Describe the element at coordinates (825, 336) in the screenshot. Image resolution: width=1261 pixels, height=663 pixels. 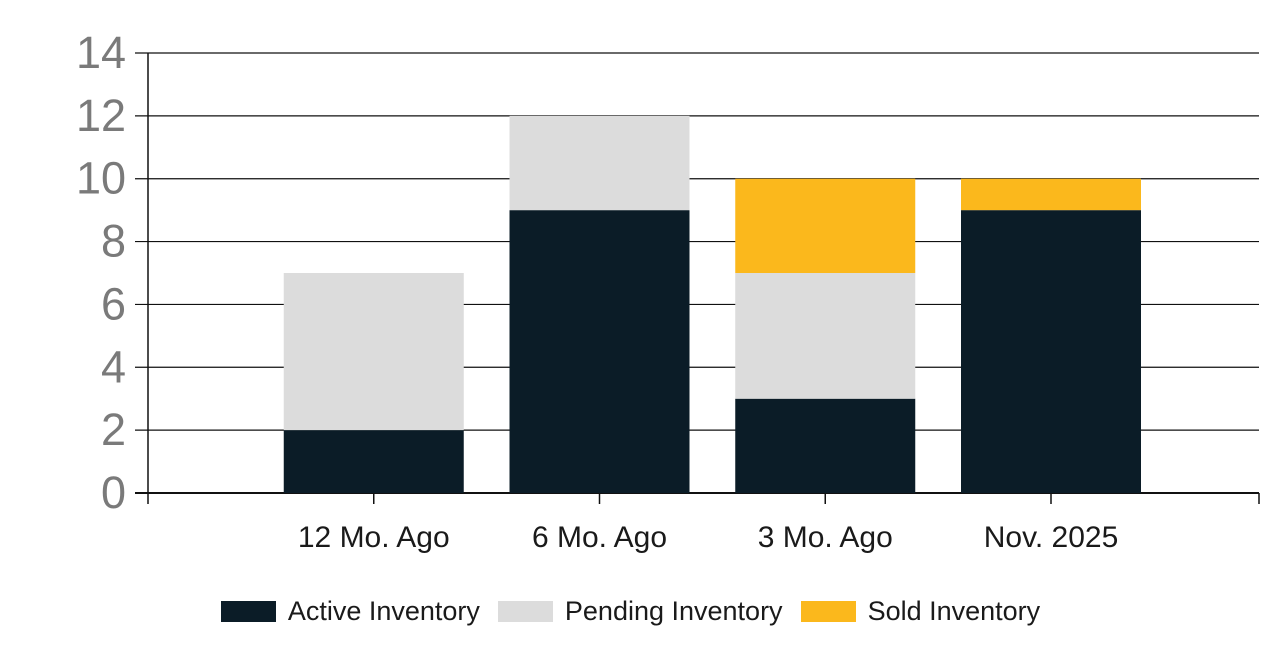
I see `bar-segment-pending-inventory-3-mo-ago` at that location.